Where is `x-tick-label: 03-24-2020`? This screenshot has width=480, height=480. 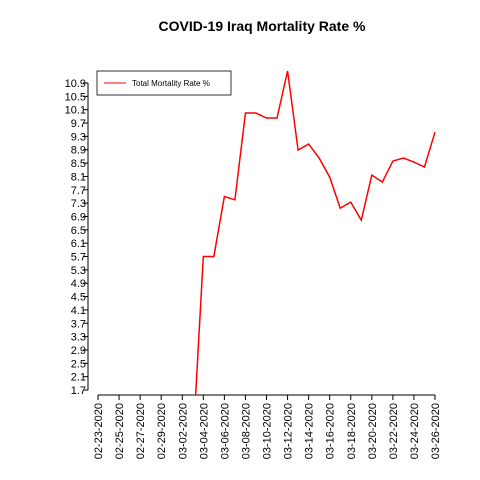
x-tick-label: 03-24-2020 is located at coordinates (415, 431).